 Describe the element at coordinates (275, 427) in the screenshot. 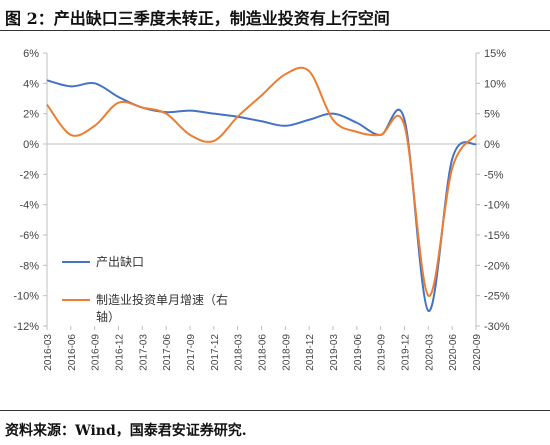

I see `source-bar: 资料来源：Wind，国泰君安证券研究.` at that location.